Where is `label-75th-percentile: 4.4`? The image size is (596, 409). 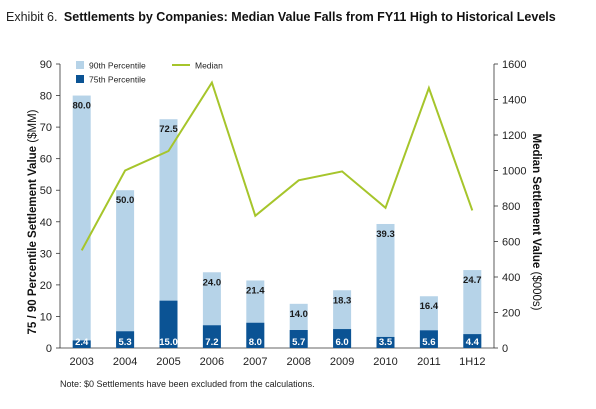 label-75th-percentile: 4.4 is located at coordinates (473, 342).